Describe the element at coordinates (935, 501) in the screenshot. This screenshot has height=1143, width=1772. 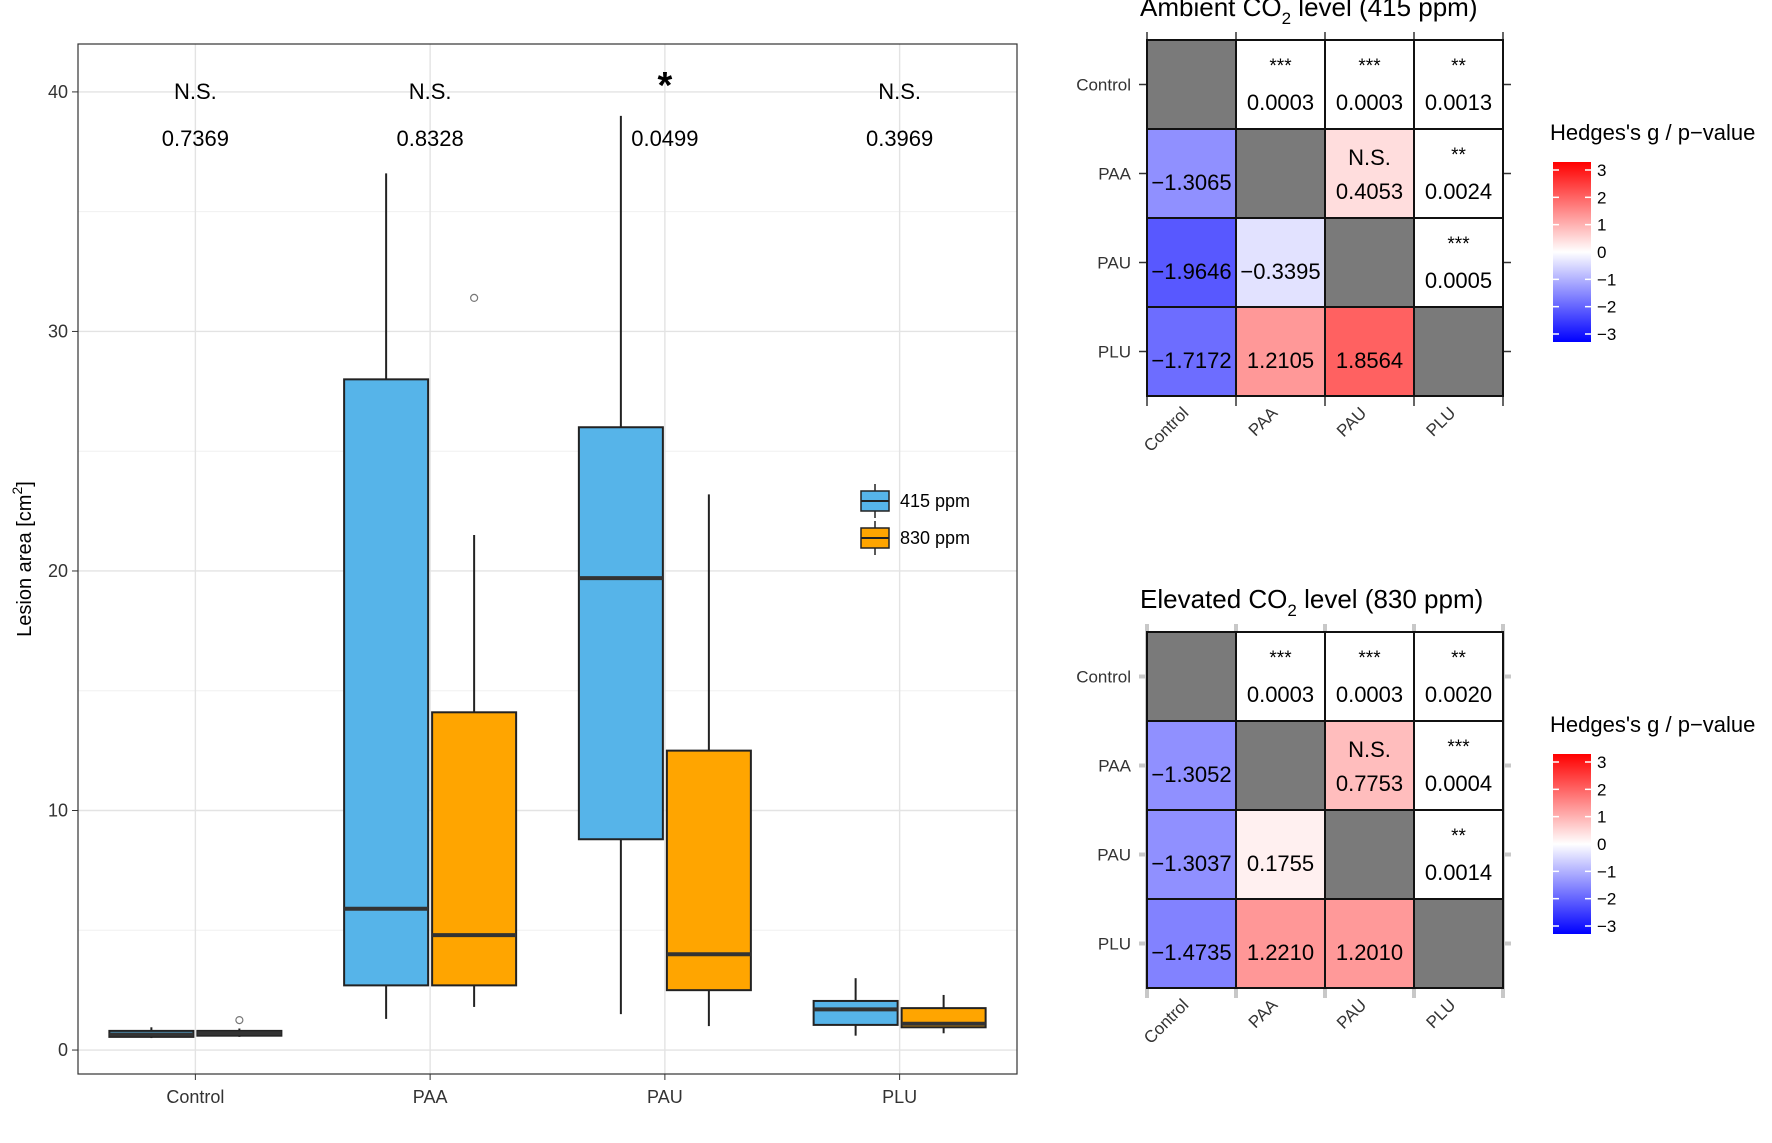
I see `legend-label: 415 ppm` at that location.